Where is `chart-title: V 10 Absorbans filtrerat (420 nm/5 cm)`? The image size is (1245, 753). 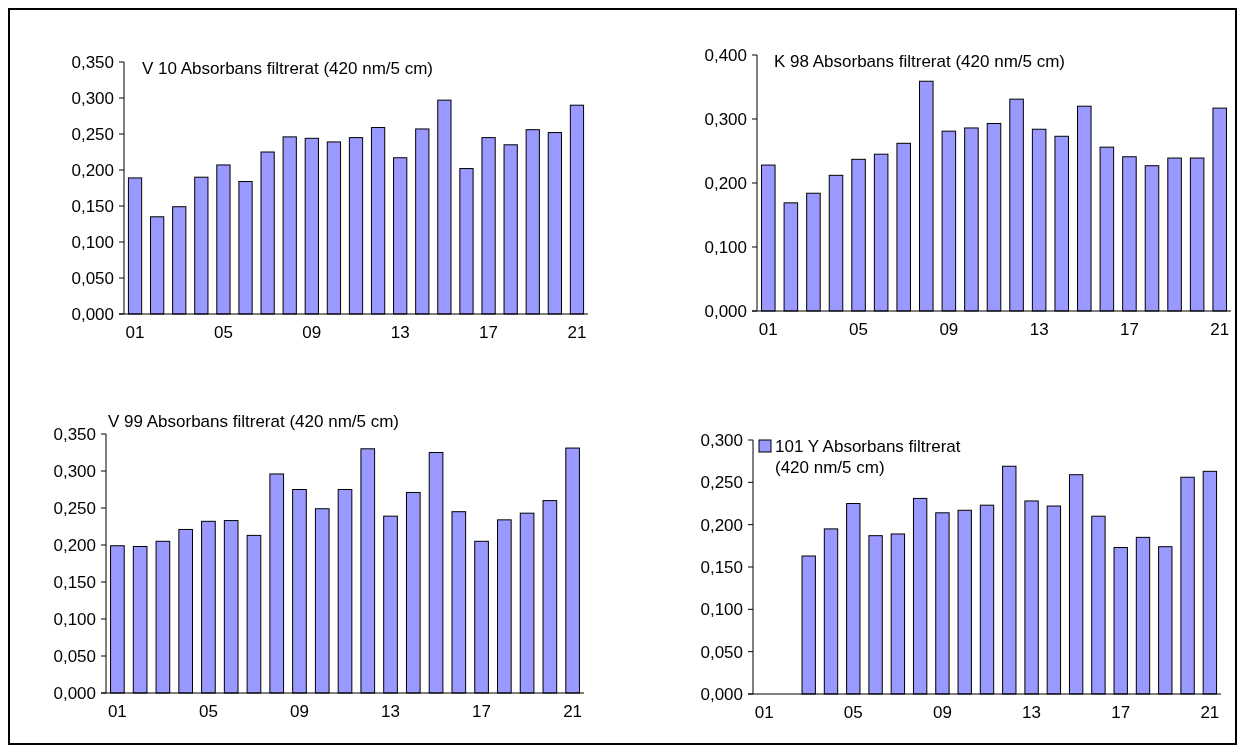 chart-title: V 10 Absorbans filtrerat (420 nm/5 cm) is located at coordinates (288, 68).